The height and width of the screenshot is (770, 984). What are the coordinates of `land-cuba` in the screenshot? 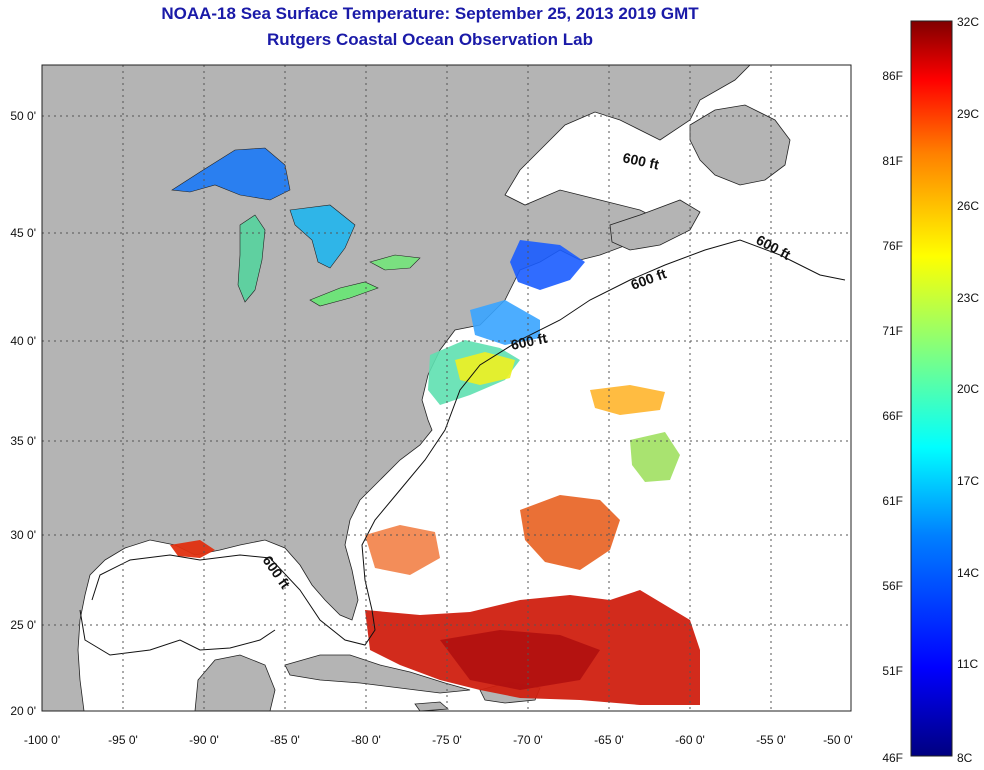 It's located at (377, 674).